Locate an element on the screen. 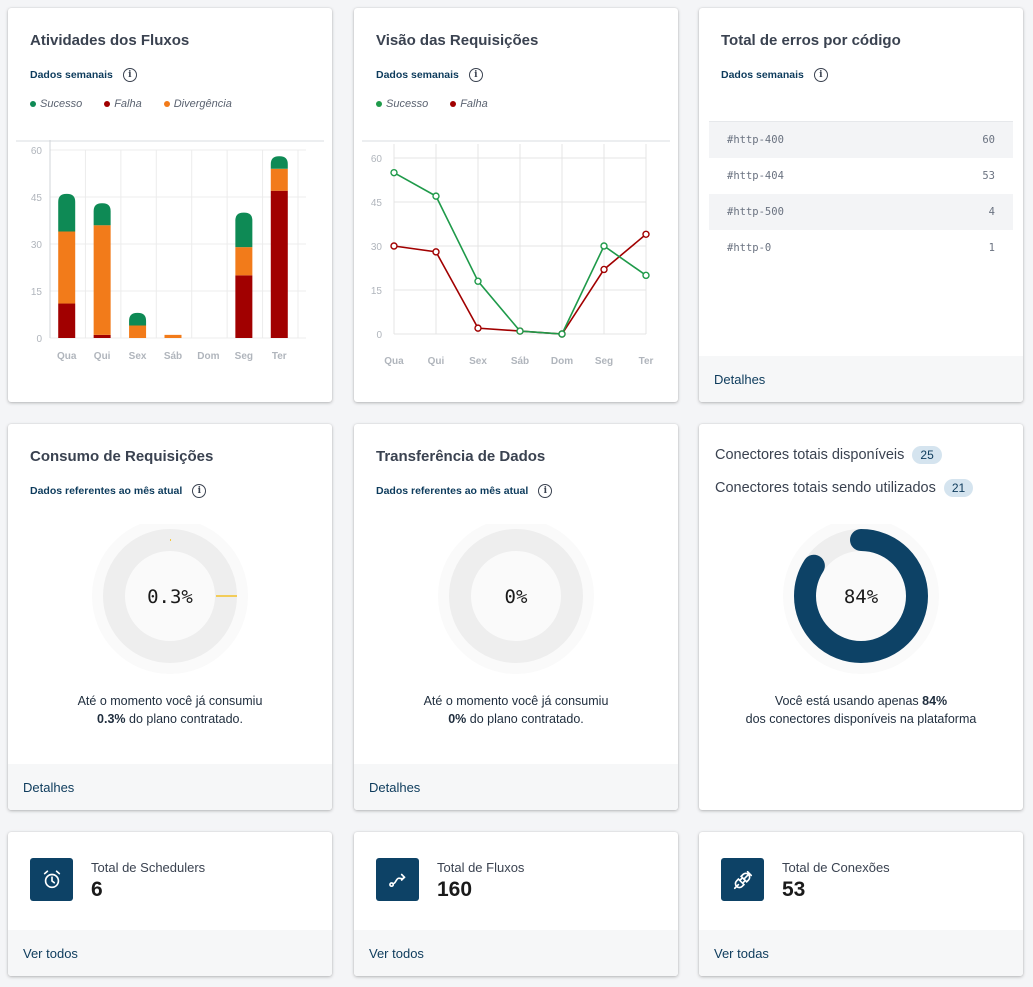 The image size is (1033, 987). schedulers-value: 6 is located at coordinates (97, 889).